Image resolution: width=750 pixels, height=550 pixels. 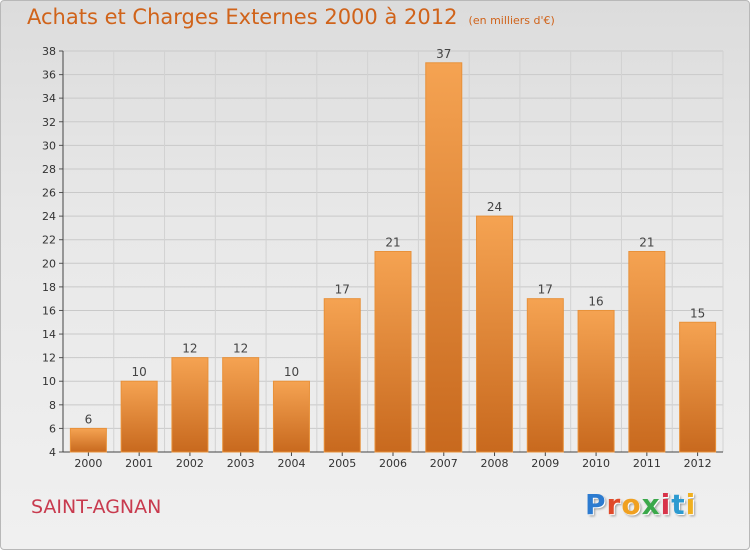 I want to click on y-tick-label: 28, so click(x=49, y=169).